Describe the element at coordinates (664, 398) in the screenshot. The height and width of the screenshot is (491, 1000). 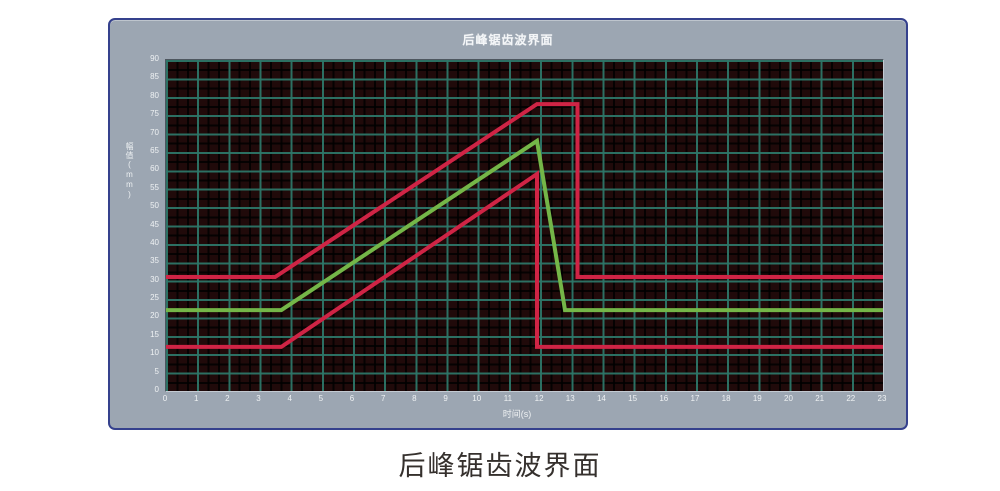
I see `x-tick-label: 16` at that location.